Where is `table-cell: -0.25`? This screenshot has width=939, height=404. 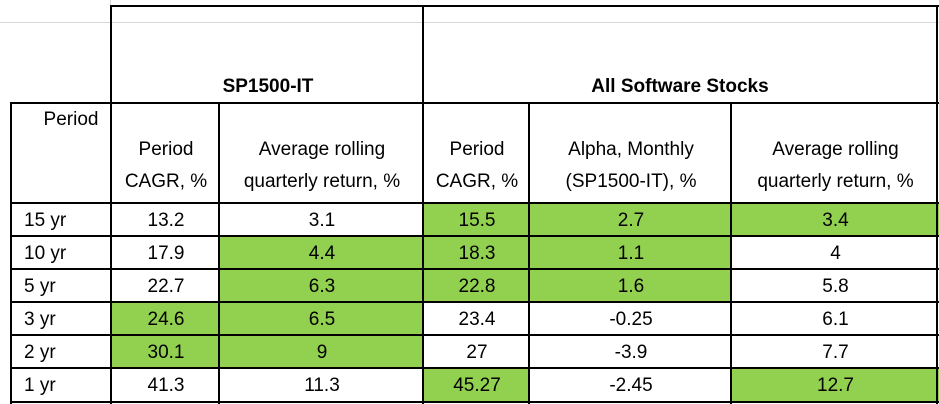
table-cell: -0.25 is located at coordinates (631, 319).